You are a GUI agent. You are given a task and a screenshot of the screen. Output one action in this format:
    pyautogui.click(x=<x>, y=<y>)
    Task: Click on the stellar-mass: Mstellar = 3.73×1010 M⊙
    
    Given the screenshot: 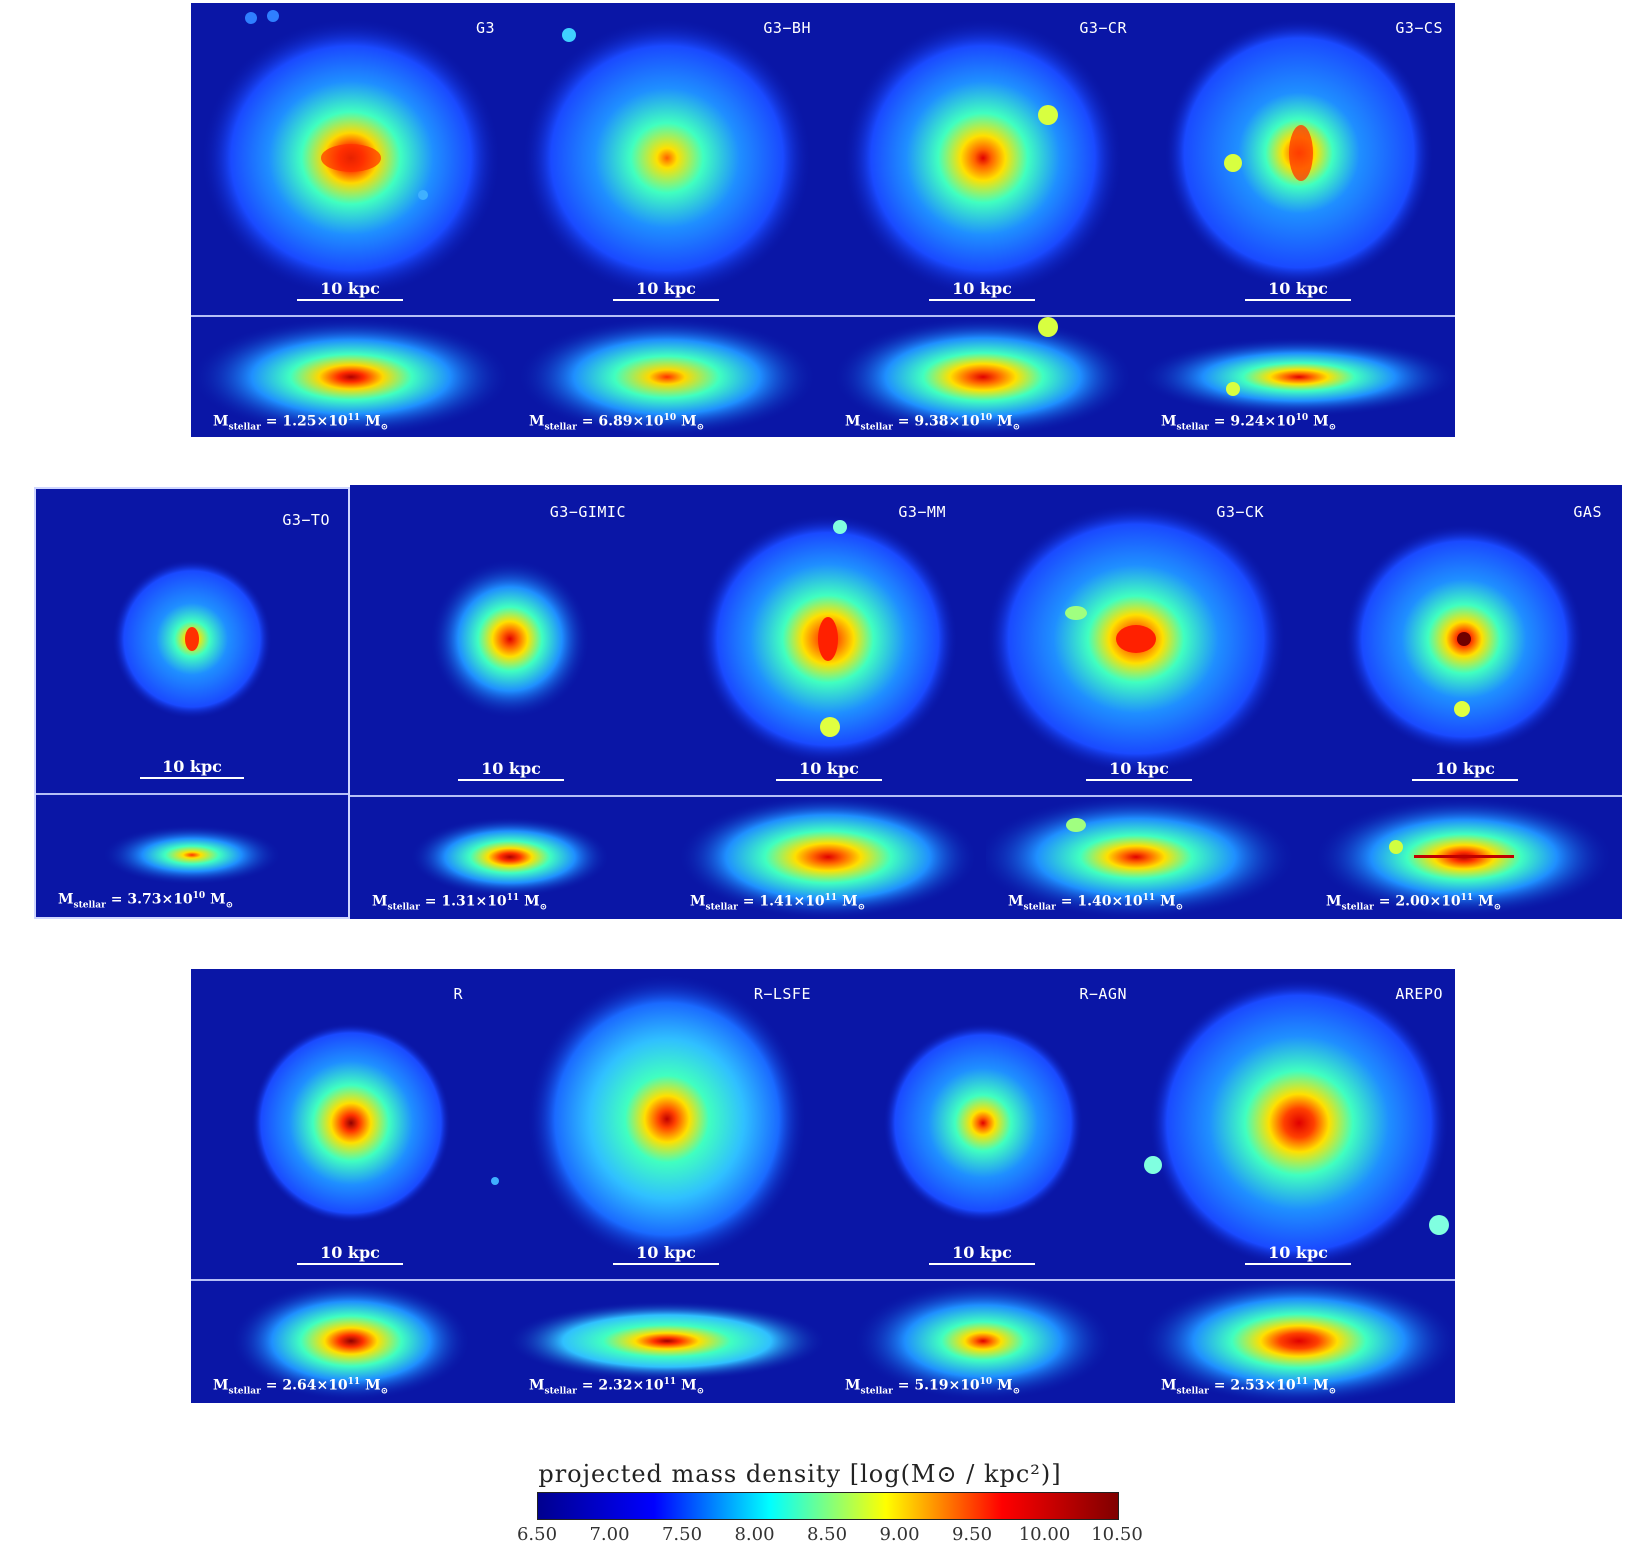 What is the action you would take?
    pyautogui.click(x=146, y=901)
    